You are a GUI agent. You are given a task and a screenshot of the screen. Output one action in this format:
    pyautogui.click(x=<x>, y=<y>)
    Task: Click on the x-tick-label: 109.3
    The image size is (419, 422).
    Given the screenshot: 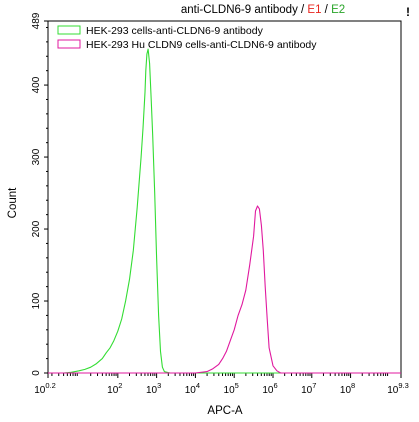 What is the action you would take?
    pyautogui.click(x=398, y=388)
    